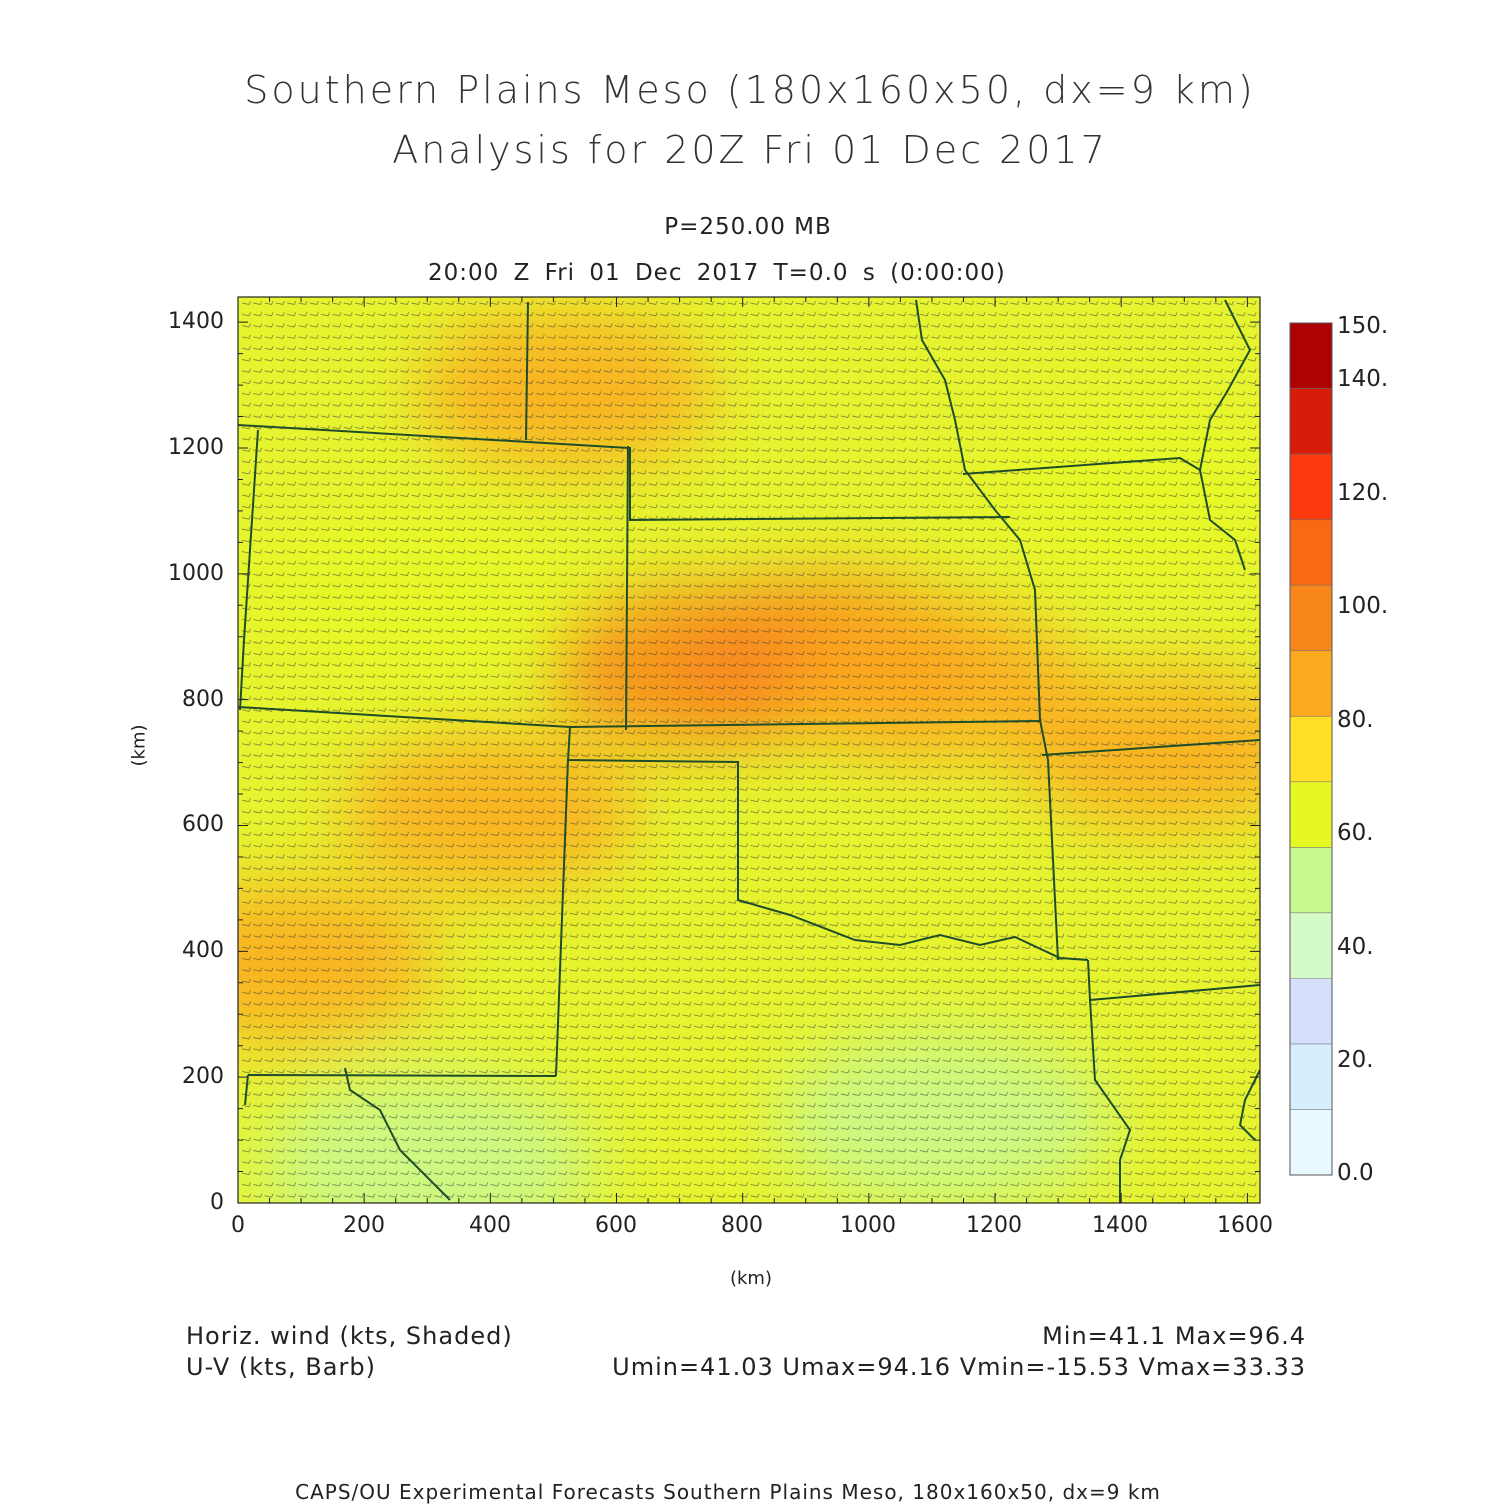 The width and height of the screenshot is (1500, 1504). I want to click on x-tick-label: 1600, so click(1245, 1225).